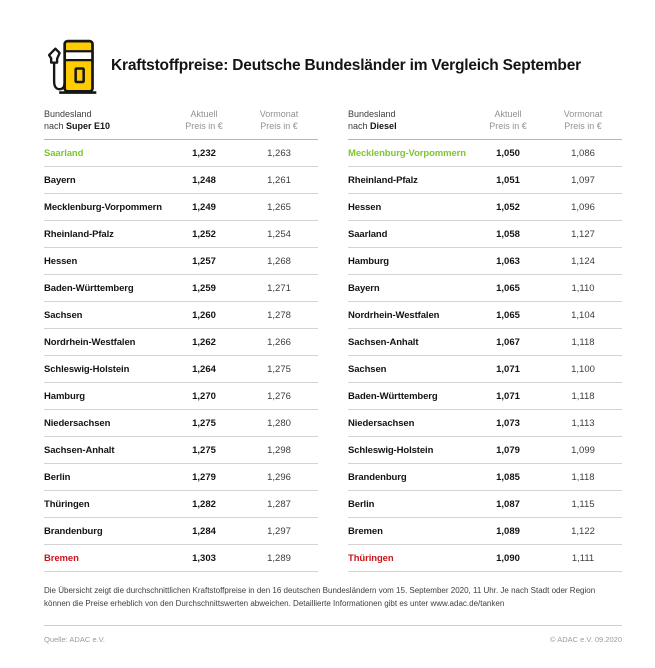 The height and width of the screenshot is (668, 655). I want to click on state-name: Saarland, so click(368, 234).